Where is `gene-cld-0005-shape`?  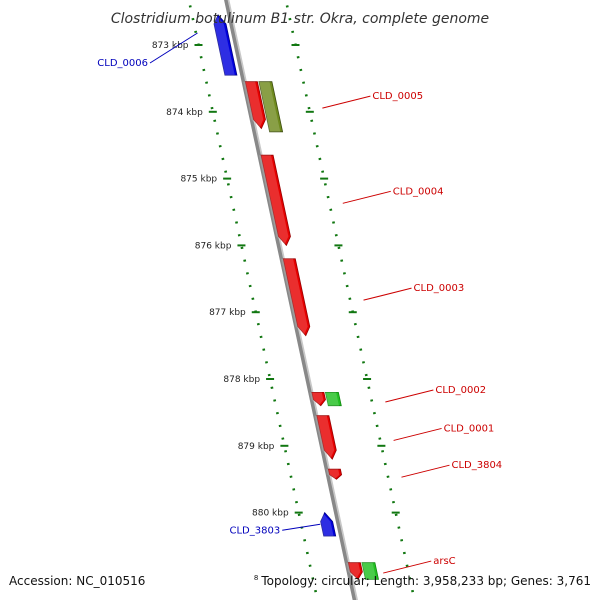 gene-cld-0005-shape is located at coordinates (255, 105).